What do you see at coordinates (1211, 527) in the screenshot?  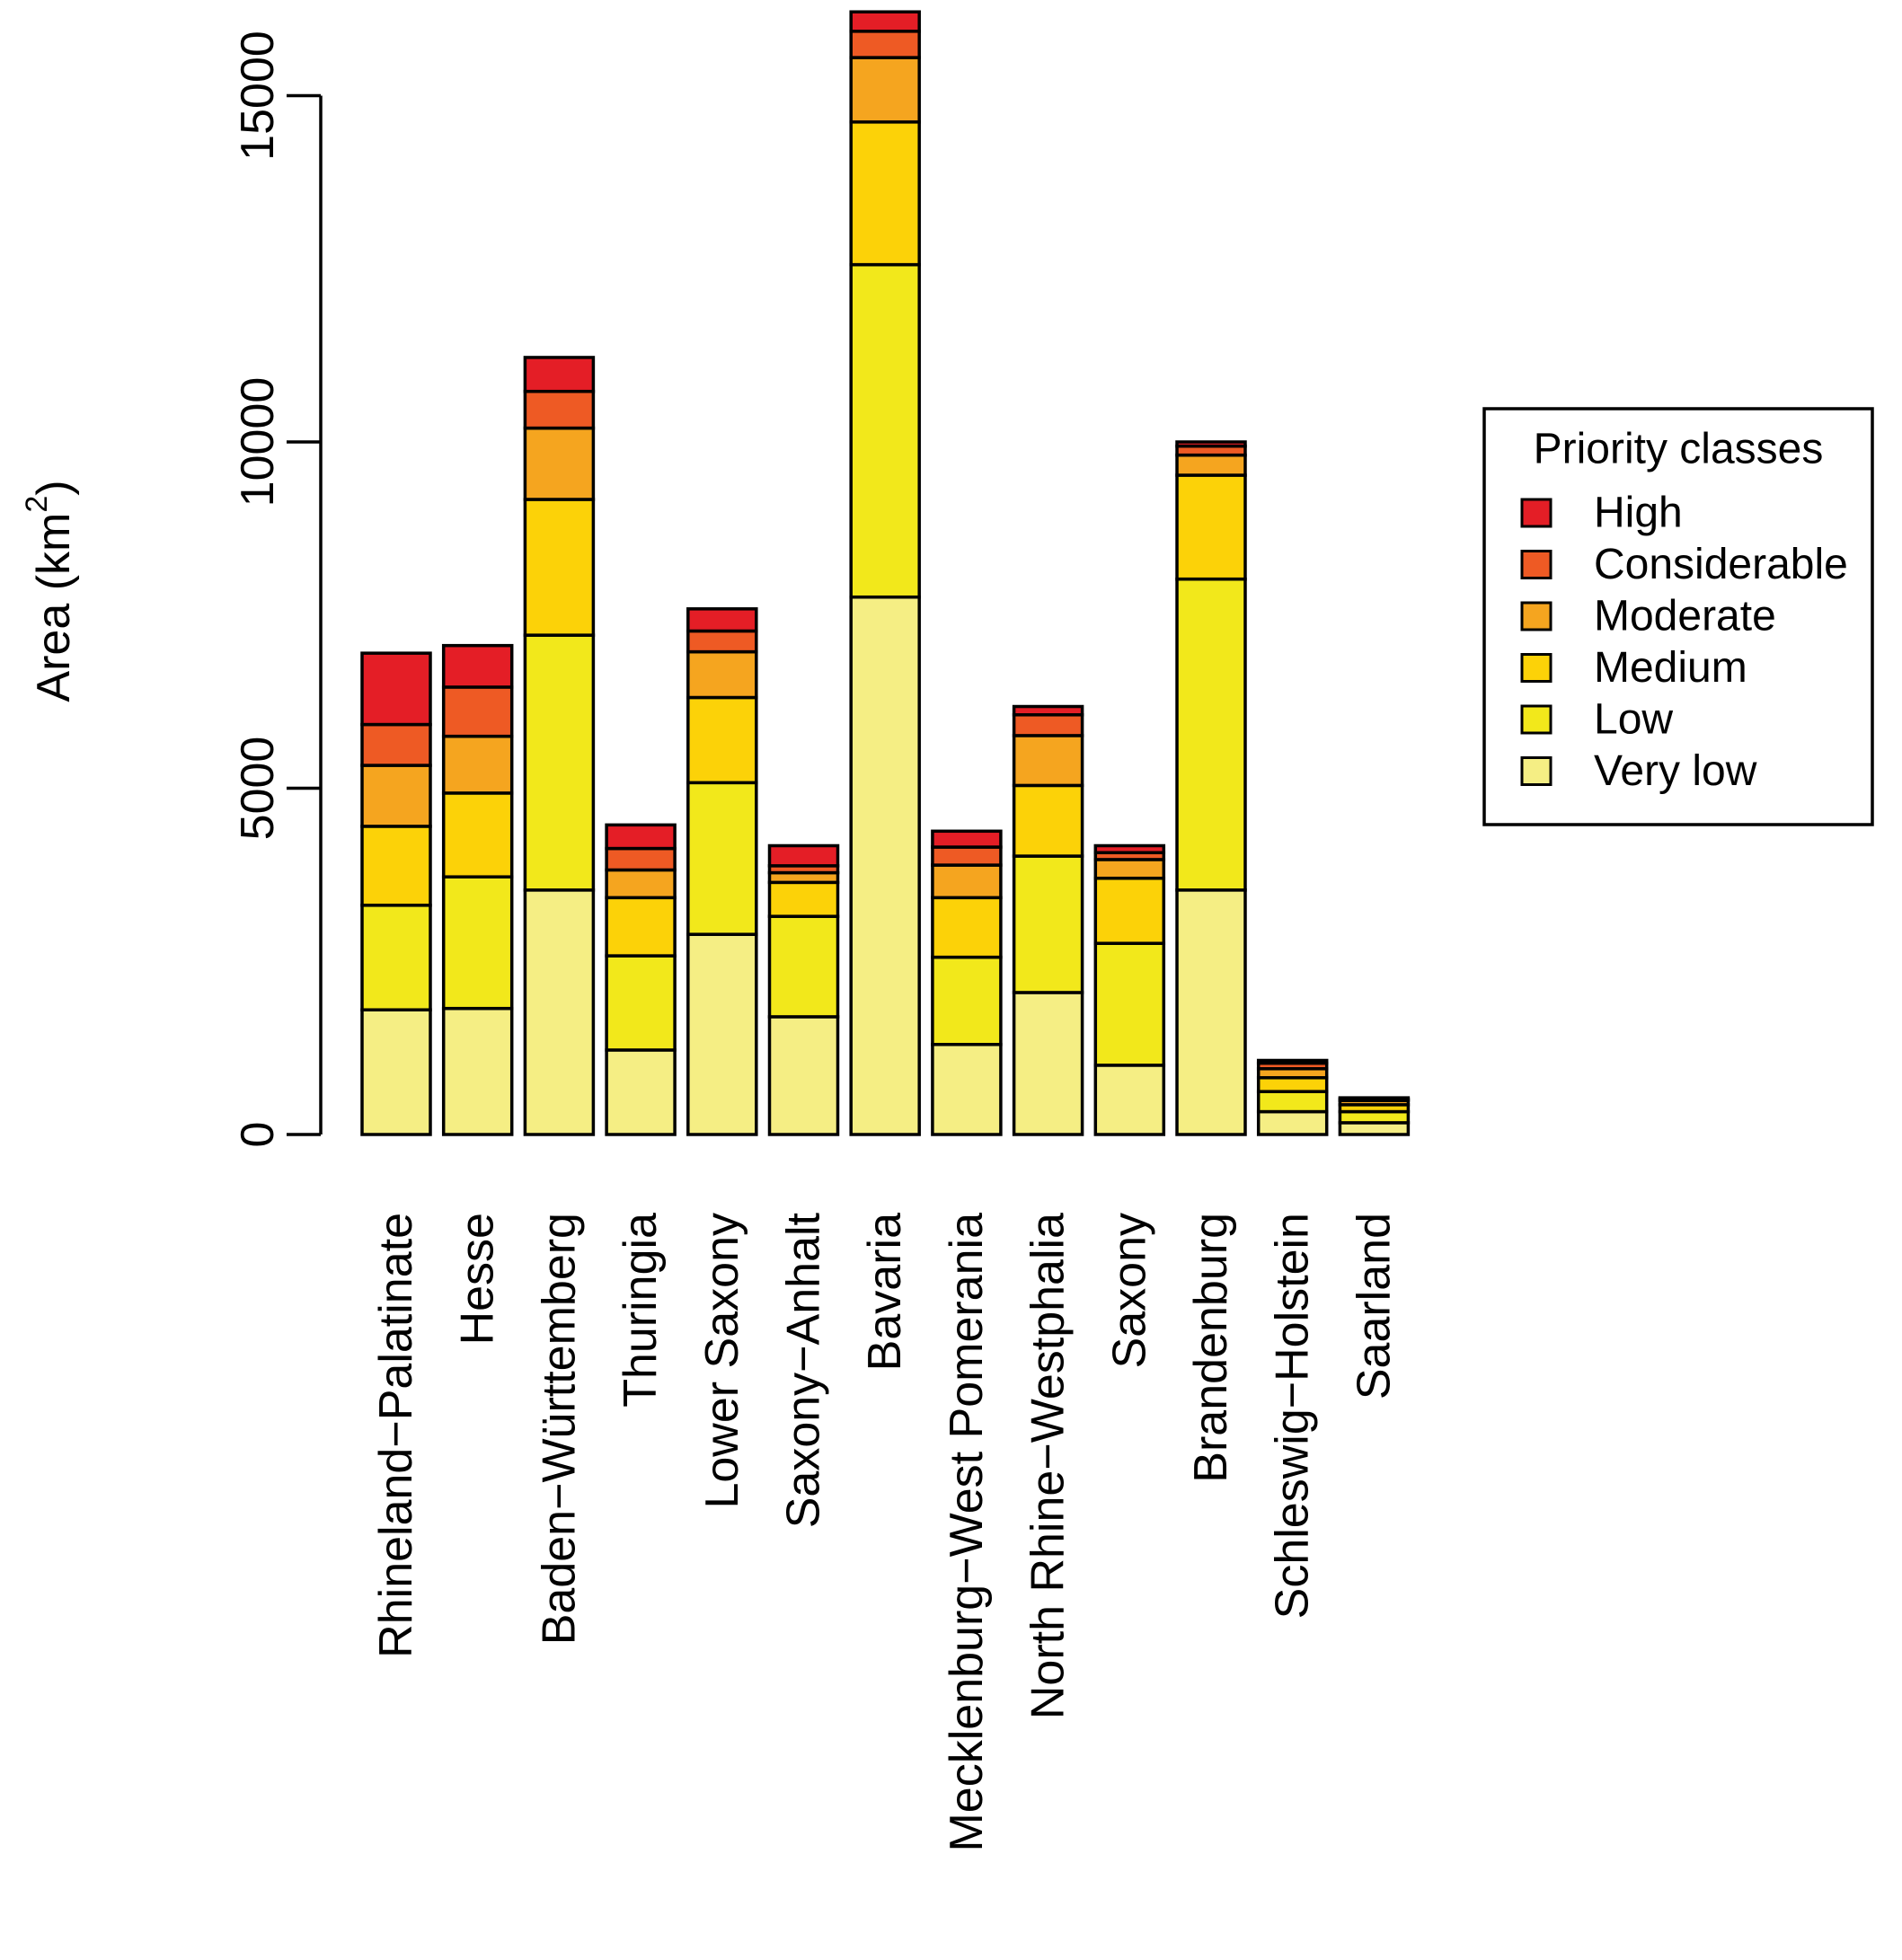 I see `bar-segment-brandenburg-medium` at bounding box center [1211, 527].